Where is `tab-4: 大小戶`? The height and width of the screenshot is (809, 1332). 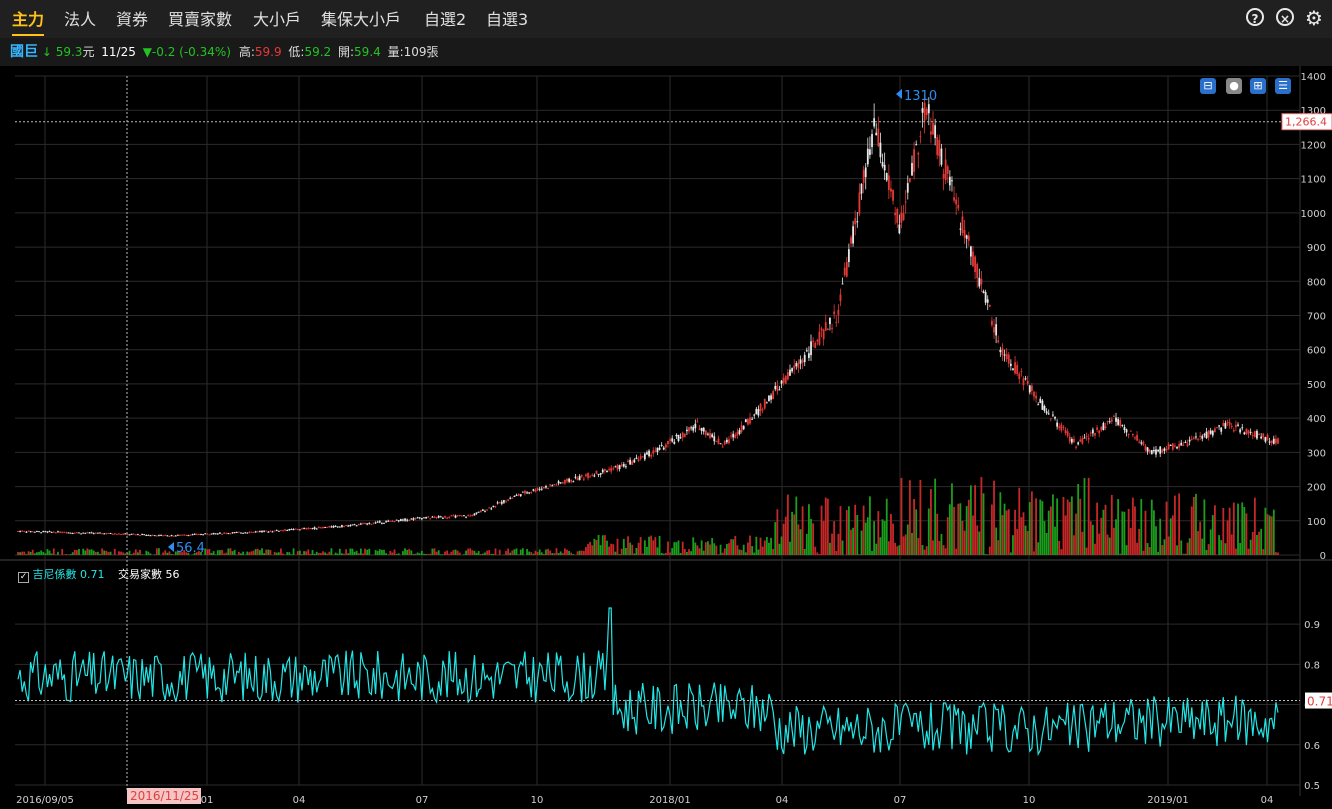
tab-4: 大小戶 is located at coordinates (277, 19).